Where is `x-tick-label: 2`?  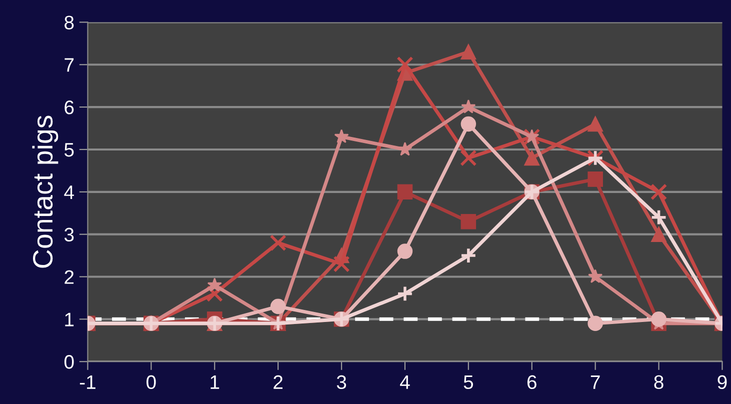
x-tick-label: 2 is located at coordinates (278, 382).